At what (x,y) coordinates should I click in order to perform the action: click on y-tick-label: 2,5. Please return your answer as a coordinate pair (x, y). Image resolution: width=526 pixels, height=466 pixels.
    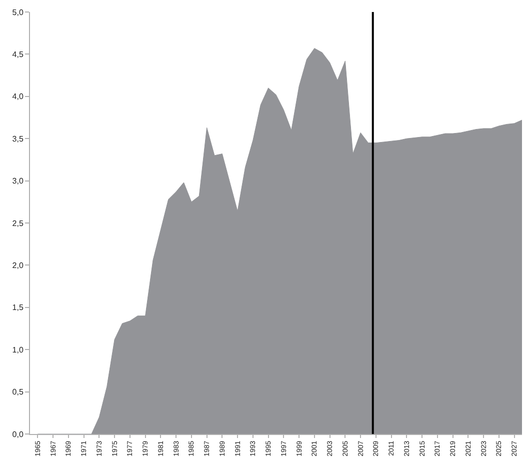
    Looking at the image, I should click on (18, 223).